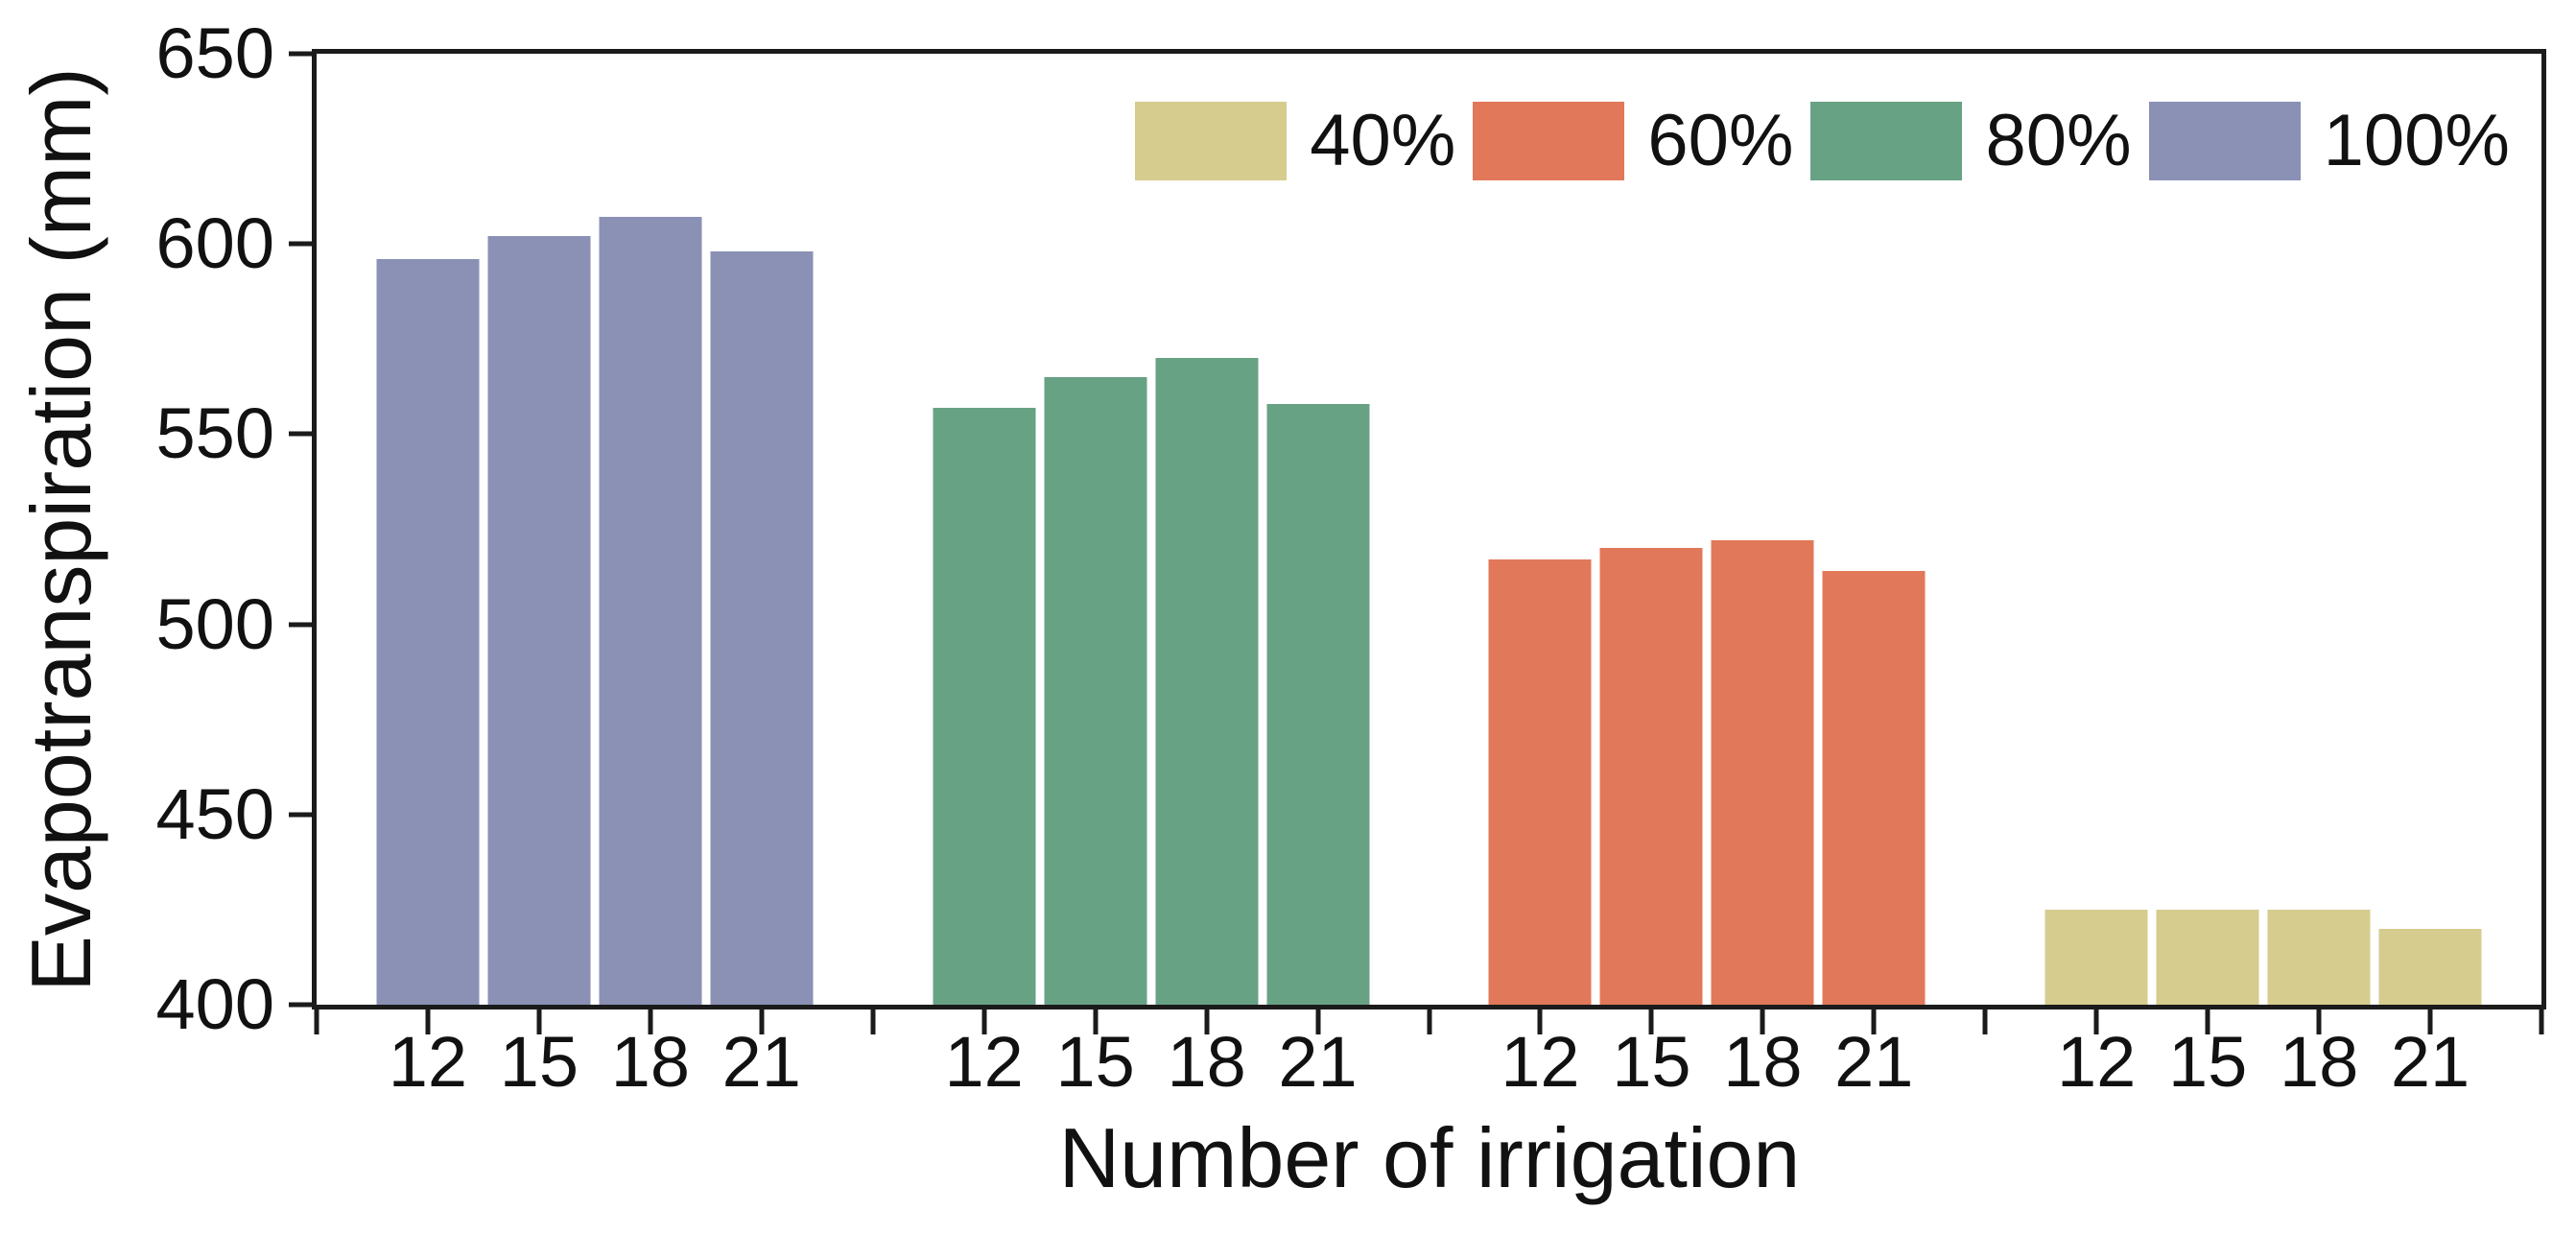  I want to click on y-tick-label: 650, so click(214, 53).